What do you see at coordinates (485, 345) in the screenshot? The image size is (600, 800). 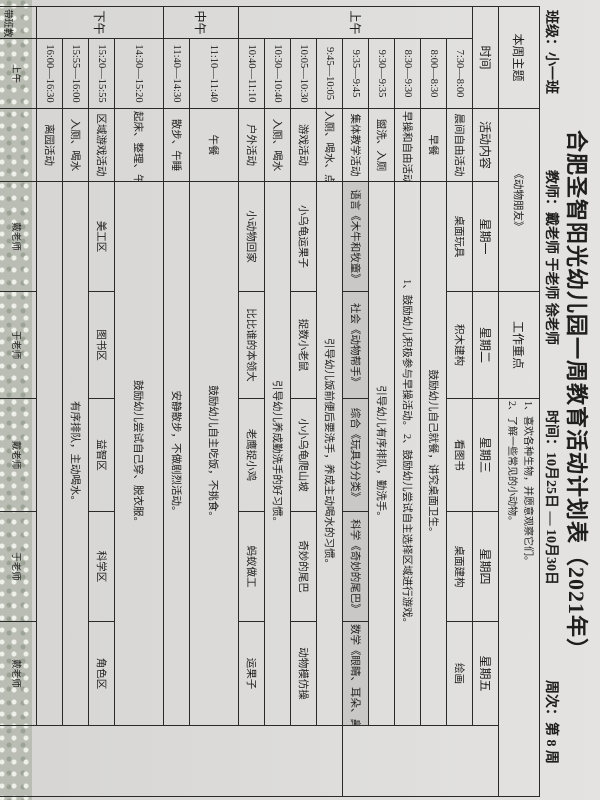 I see `header-tuesday: 星期二` at bounding box center [485, 345].